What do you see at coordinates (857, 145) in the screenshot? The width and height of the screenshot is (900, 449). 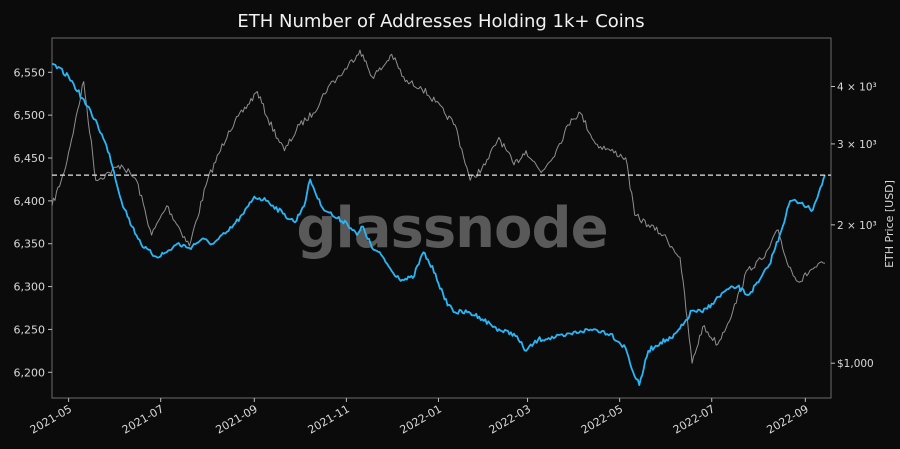 I see `y2-tick-label: 3 × 10³` at bounding box center [857, 145].